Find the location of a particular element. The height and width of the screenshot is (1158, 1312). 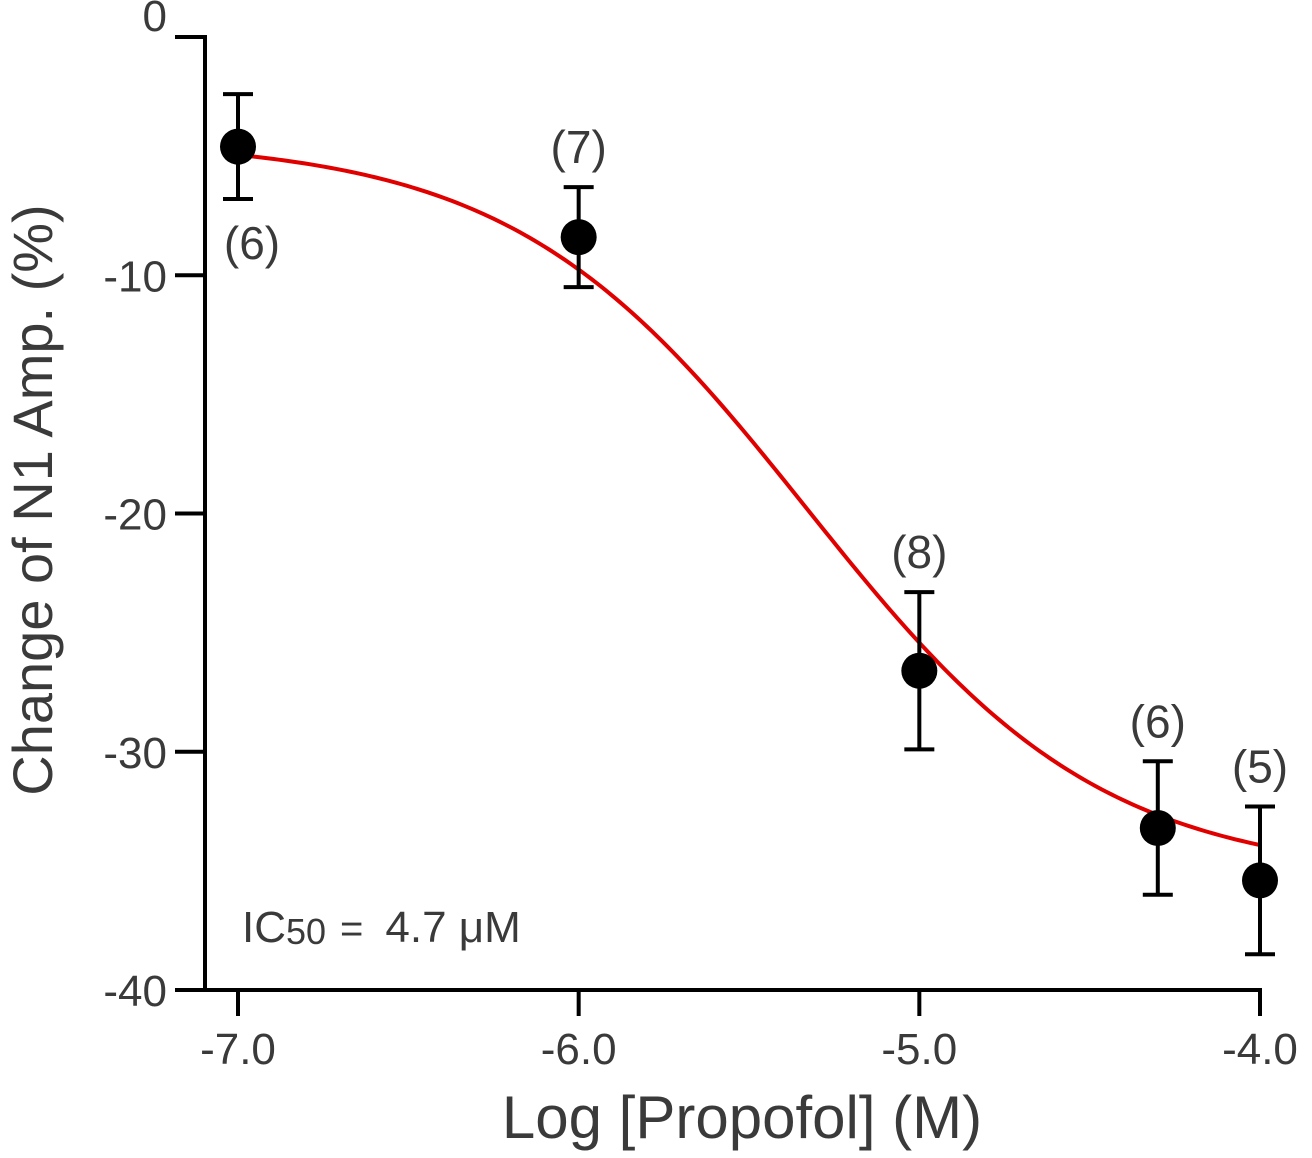

x-tick-label: -5.0 is located at coordinates (919, 1049).